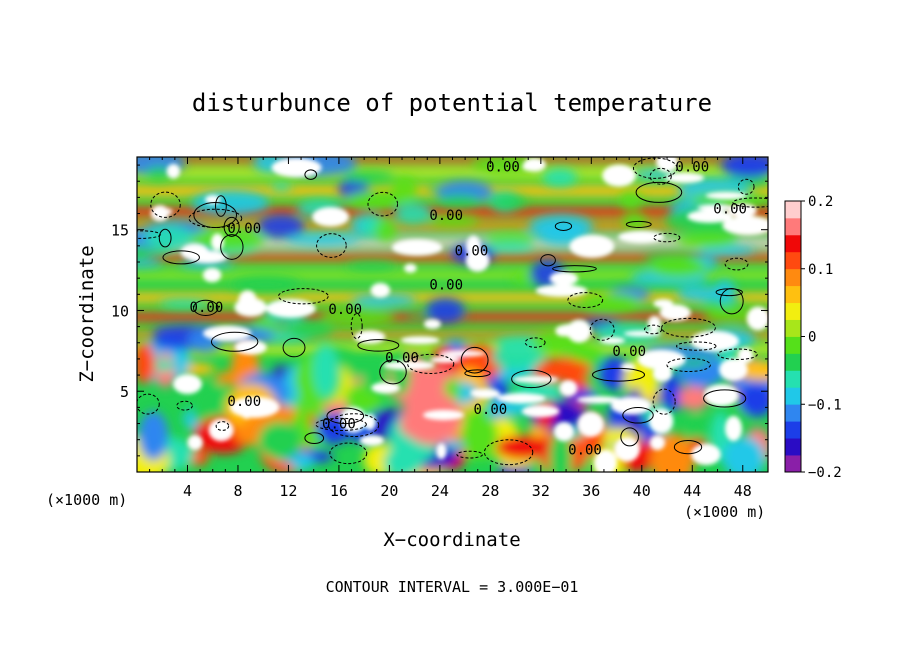 Image resolution: width=904 pixels, height=654 pixels. What do you see at coordinates (642, 491) in the screenshot?
I see `x-tick-label: 40` at bounding box center [642, 491].